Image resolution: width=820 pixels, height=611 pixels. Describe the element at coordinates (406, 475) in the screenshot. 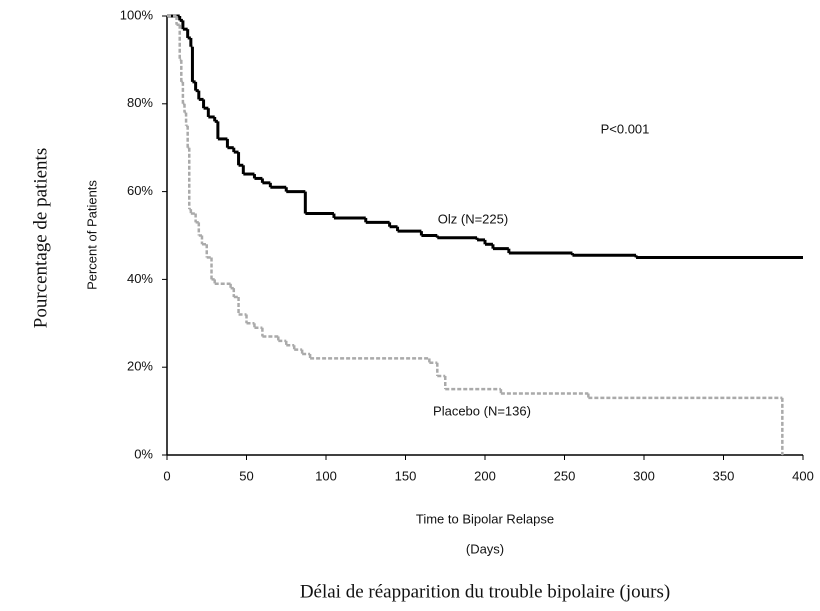

I see `x-tick-label: 150` at that location.